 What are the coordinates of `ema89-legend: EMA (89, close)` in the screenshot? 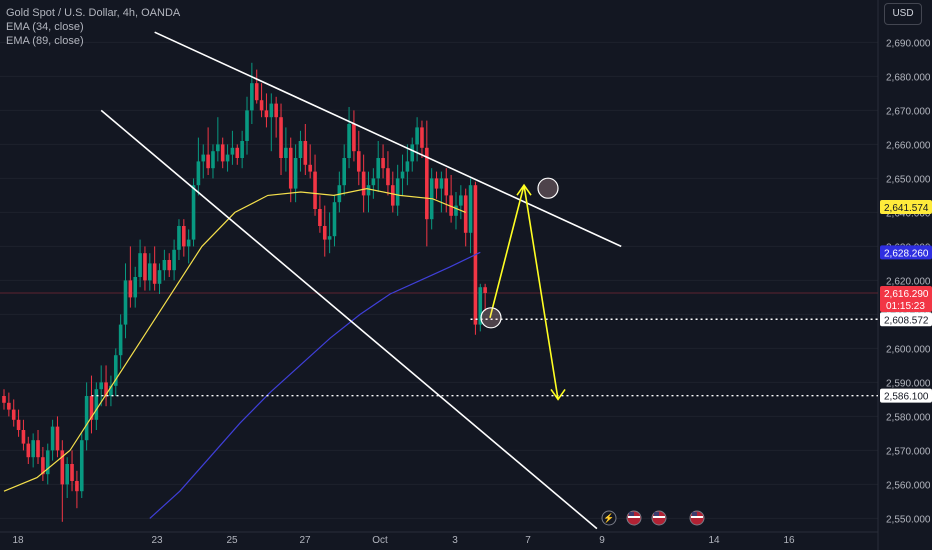 It's located at (45, 41).